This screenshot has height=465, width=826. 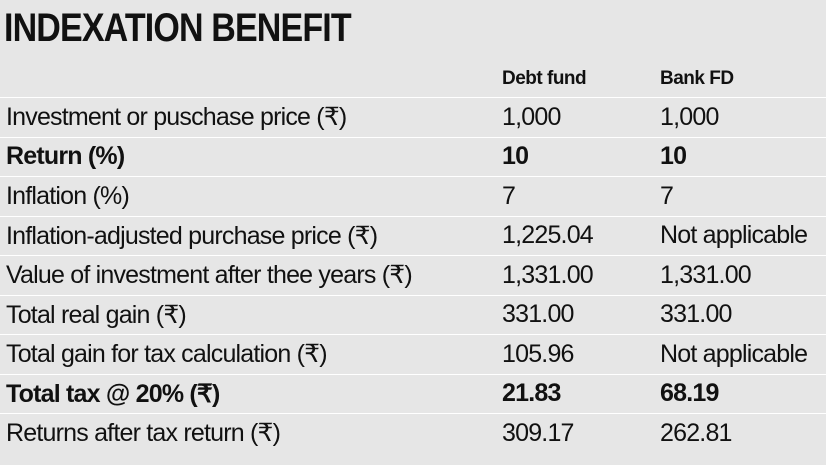 What do you see at coordinates (743, 433) in the screenshot?
I see `cell: 262.81` at bounding box center [743, 433].